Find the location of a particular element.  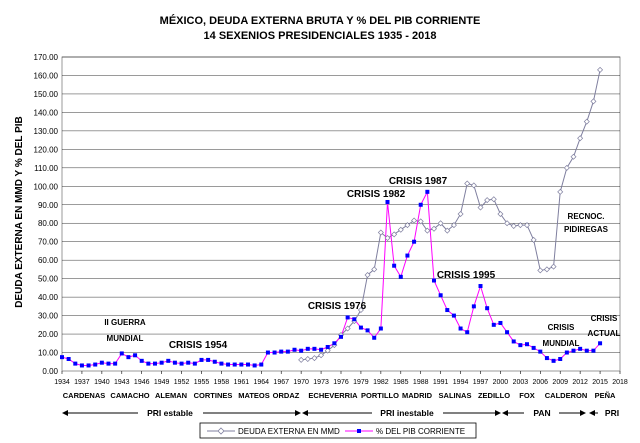

y-tick-label: 10.00 is located at coordinates (48, 353).